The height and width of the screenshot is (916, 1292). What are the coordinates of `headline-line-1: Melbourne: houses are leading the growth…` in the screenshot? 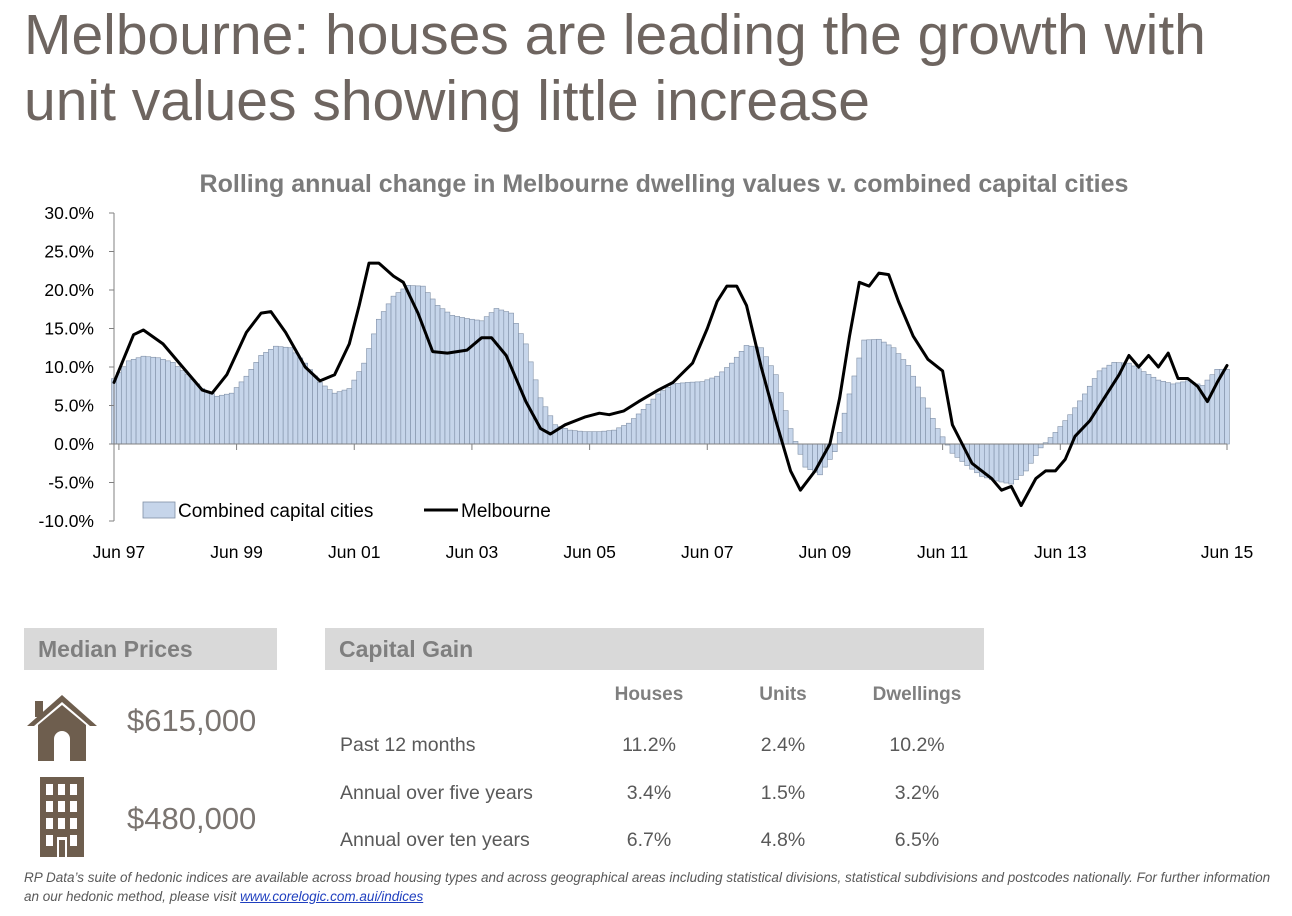 It's located at (615, 35).